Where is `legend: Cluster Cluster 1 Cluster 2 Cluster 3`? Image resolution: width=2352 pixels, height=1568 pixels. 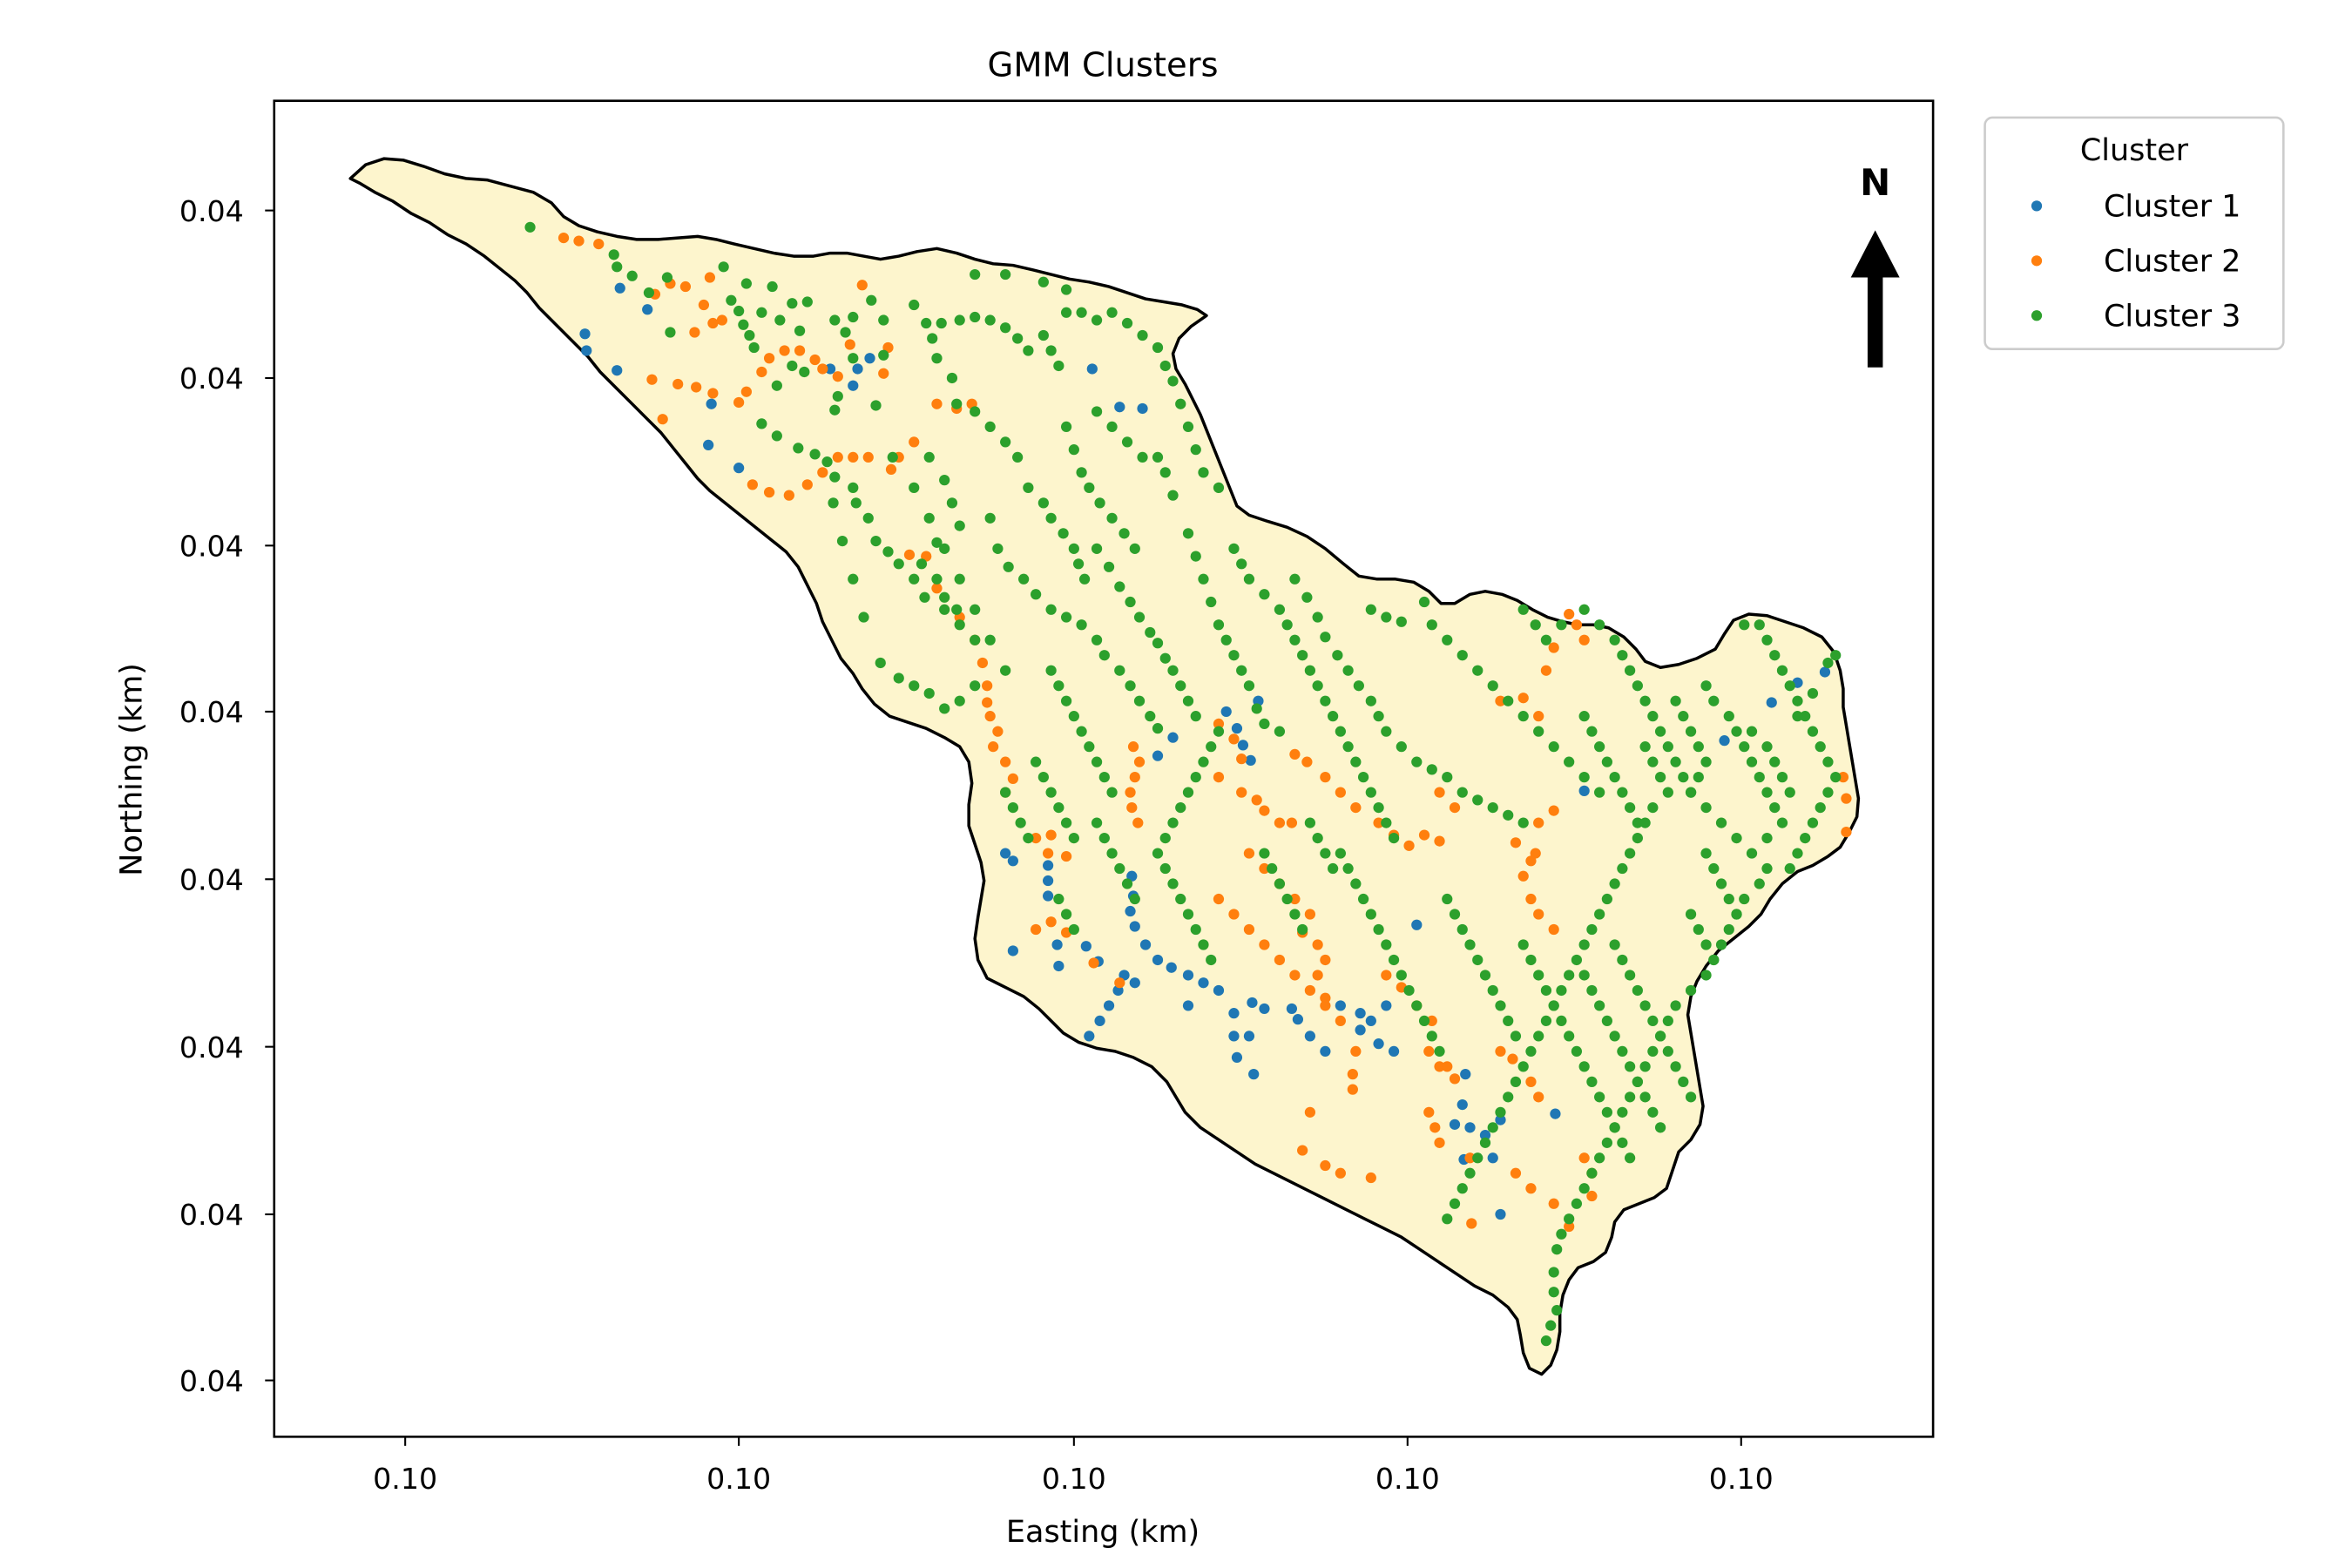
legend: Cluster Cluster 1 Cluster 2 Cluster 3 is located at coordinates (2134, 233).